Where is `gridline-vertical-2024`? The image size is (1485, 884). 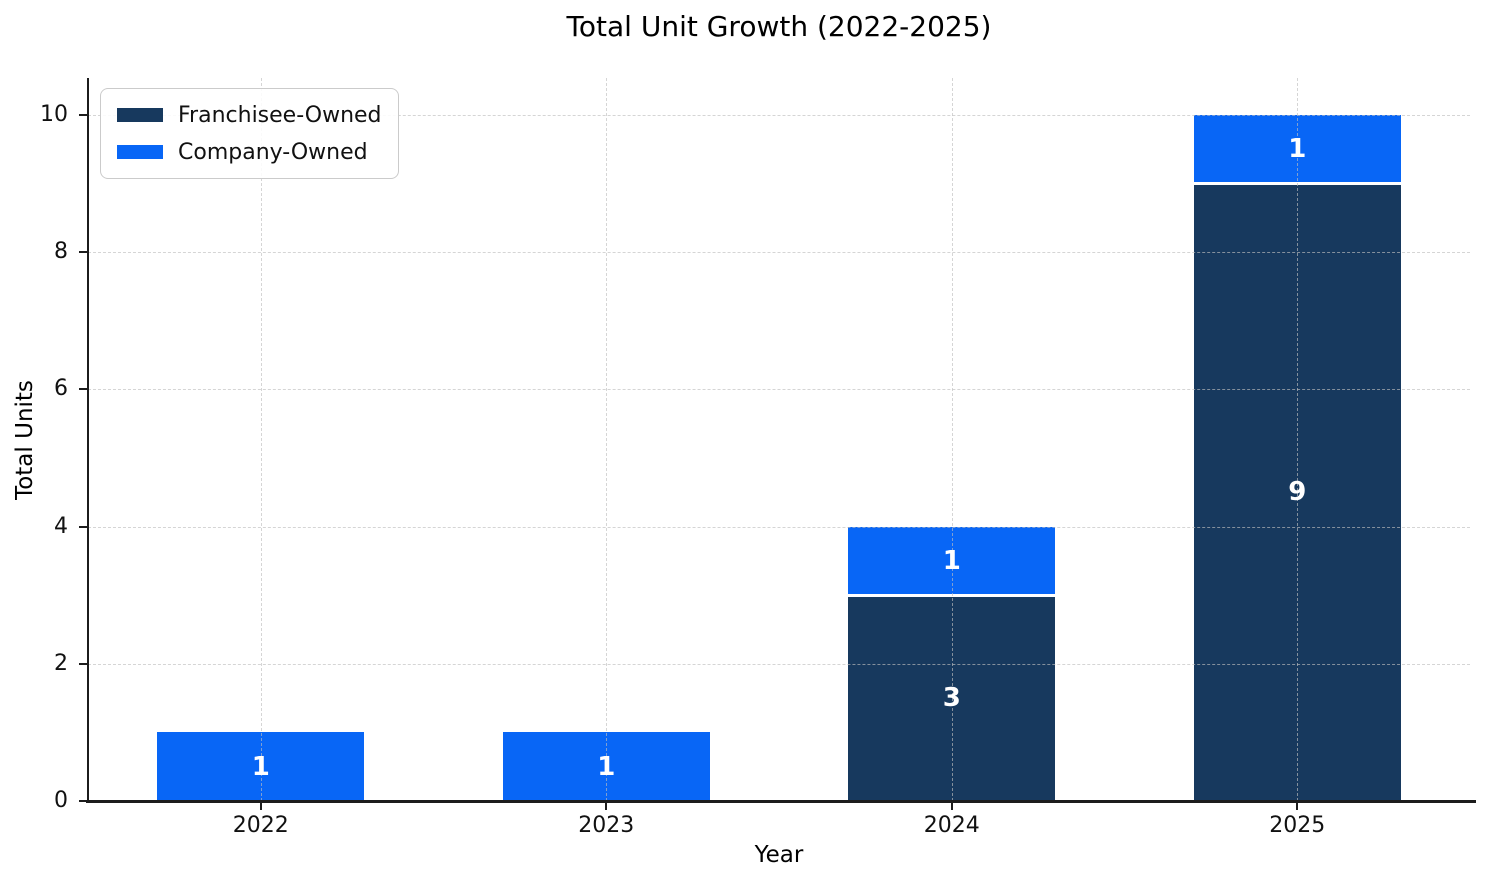 gridline-vertical-2024 is located at coordinates (952, 439).